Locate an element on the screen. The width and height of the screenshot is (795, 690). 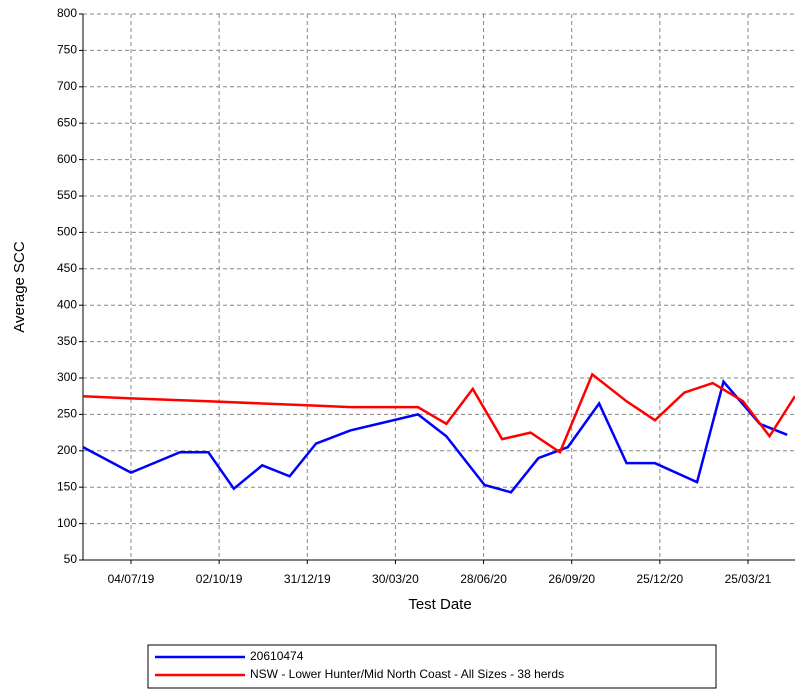
x-tick-label: 28/06/20 is located at coordinates (483, 579).